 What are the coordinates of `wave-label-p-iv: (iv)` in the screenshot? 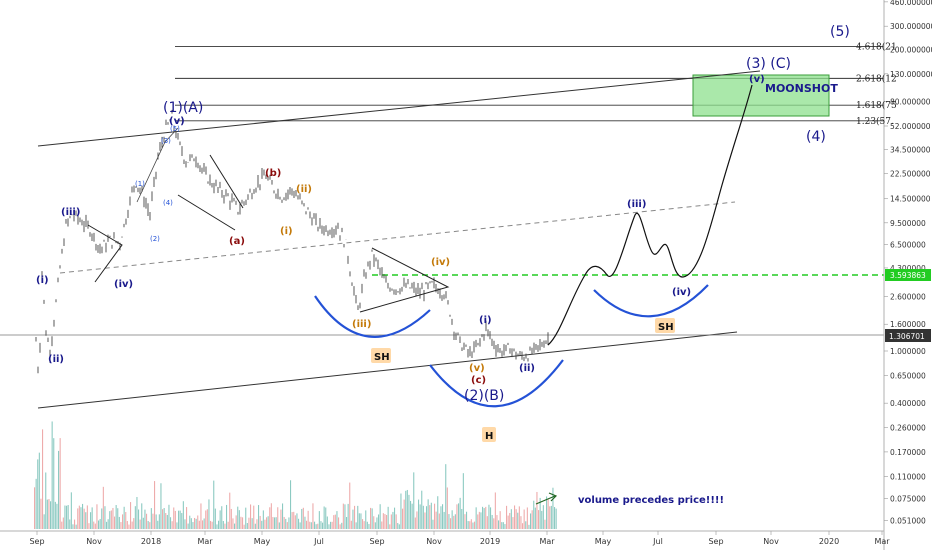 It's located at (681, 292).